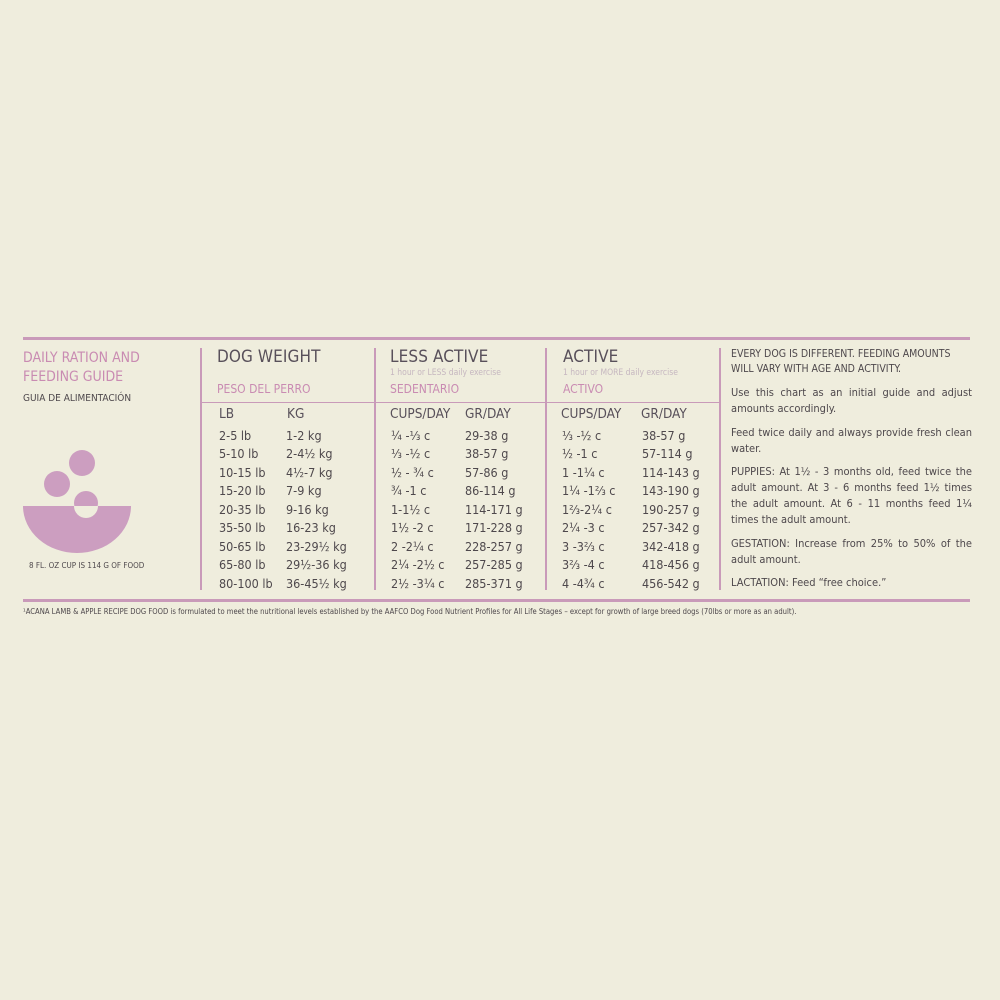 Image resolution: width=1000 pixels, height=1000 pixels. What do you see at coordinates (77, 398) in the screenshot?
I see `guide-subtitle: GUIA DE ALIMENTACIÓN` at bounding box center [77, 398].